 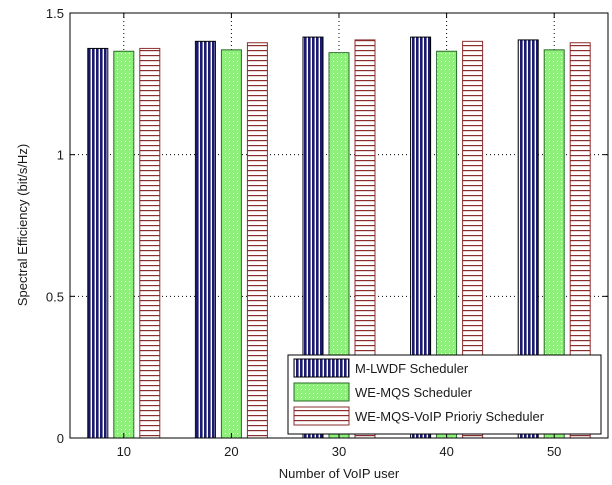 What do you see at coordinates (339, 473) in the screenshot?
I see `x-axis-label: Number of VoIP user` at bounding box center [339, 473].